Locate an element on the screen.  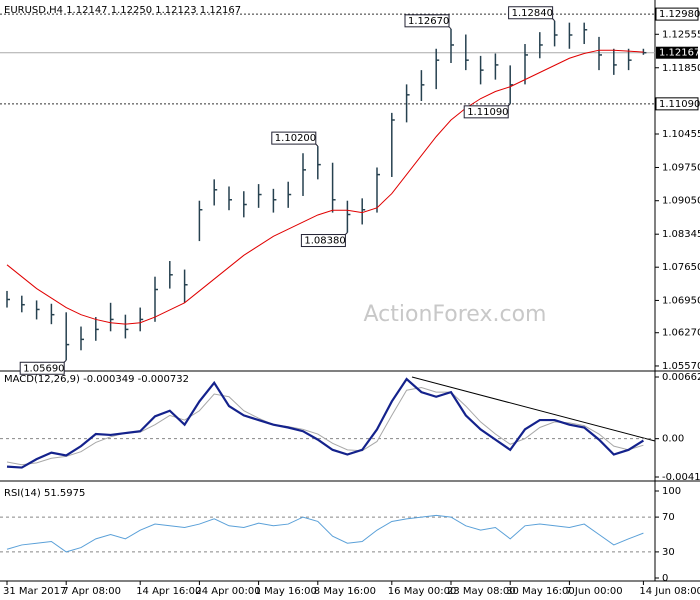
y-tick-label: 1.10455 is located at coordinates (681, 134).